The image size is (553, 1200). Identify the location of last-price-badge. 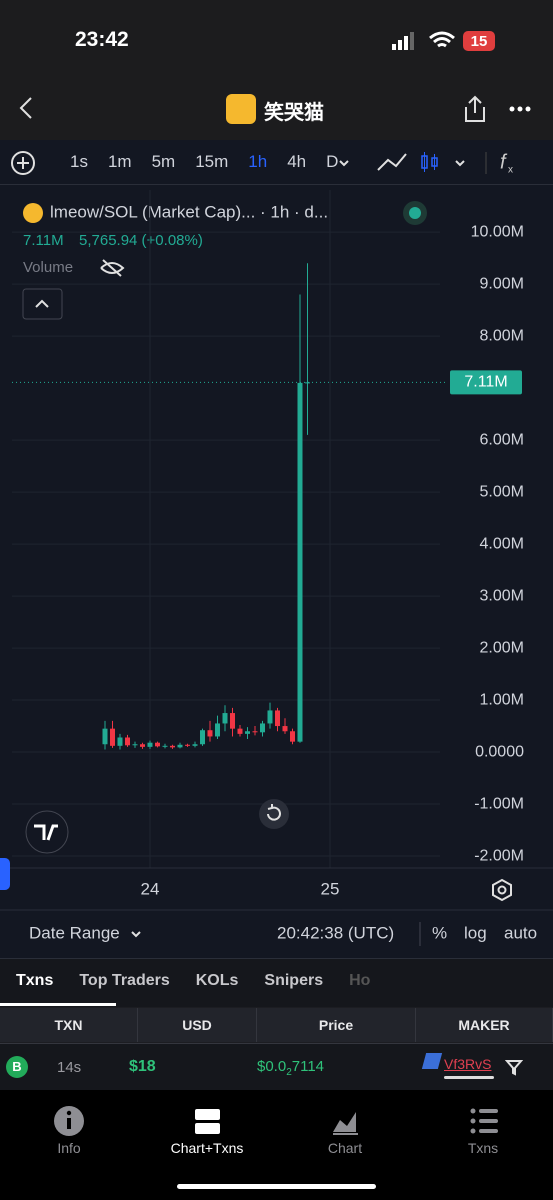
(486, 382).